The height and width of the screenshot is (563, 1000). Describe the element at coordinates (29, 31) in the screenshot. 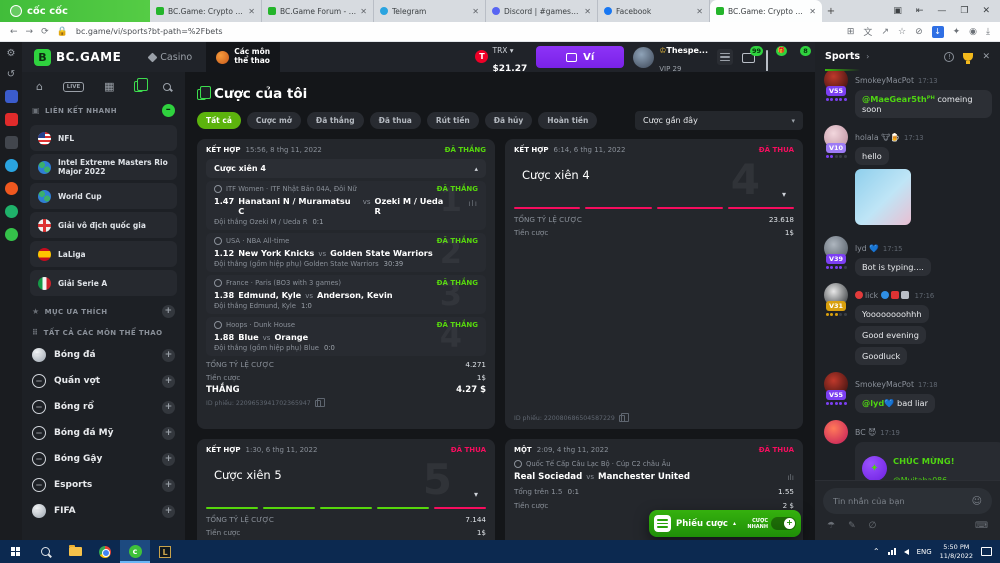

I see `forward-icon: →` at that location.